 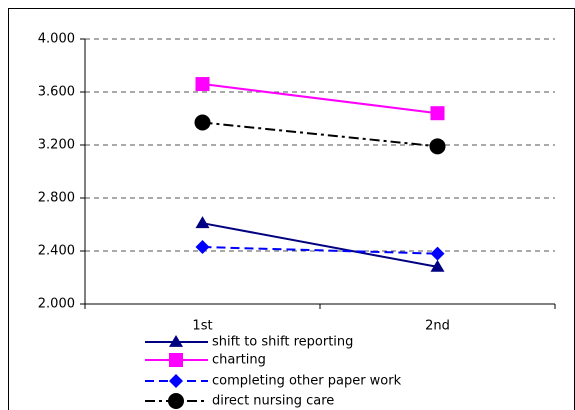 I want to click on y-tick-label: 4.000, so click(x=56, y=39).